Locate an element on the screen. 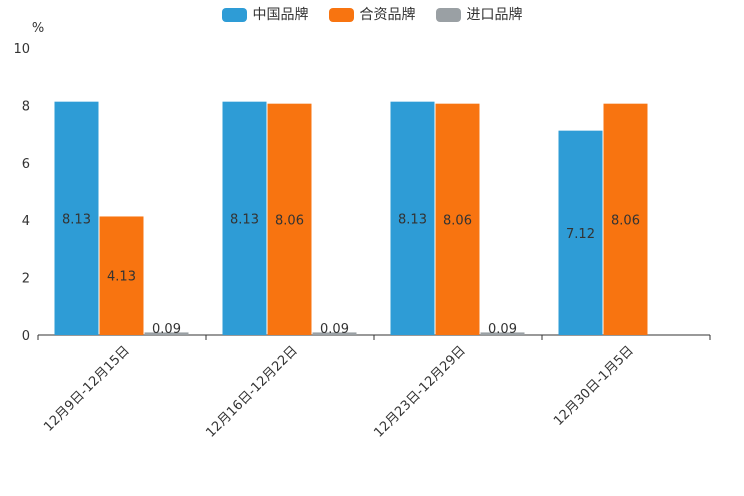  legend: 中国品牌 合资品牌 进口品牌 is located at coordinates (372, 15).